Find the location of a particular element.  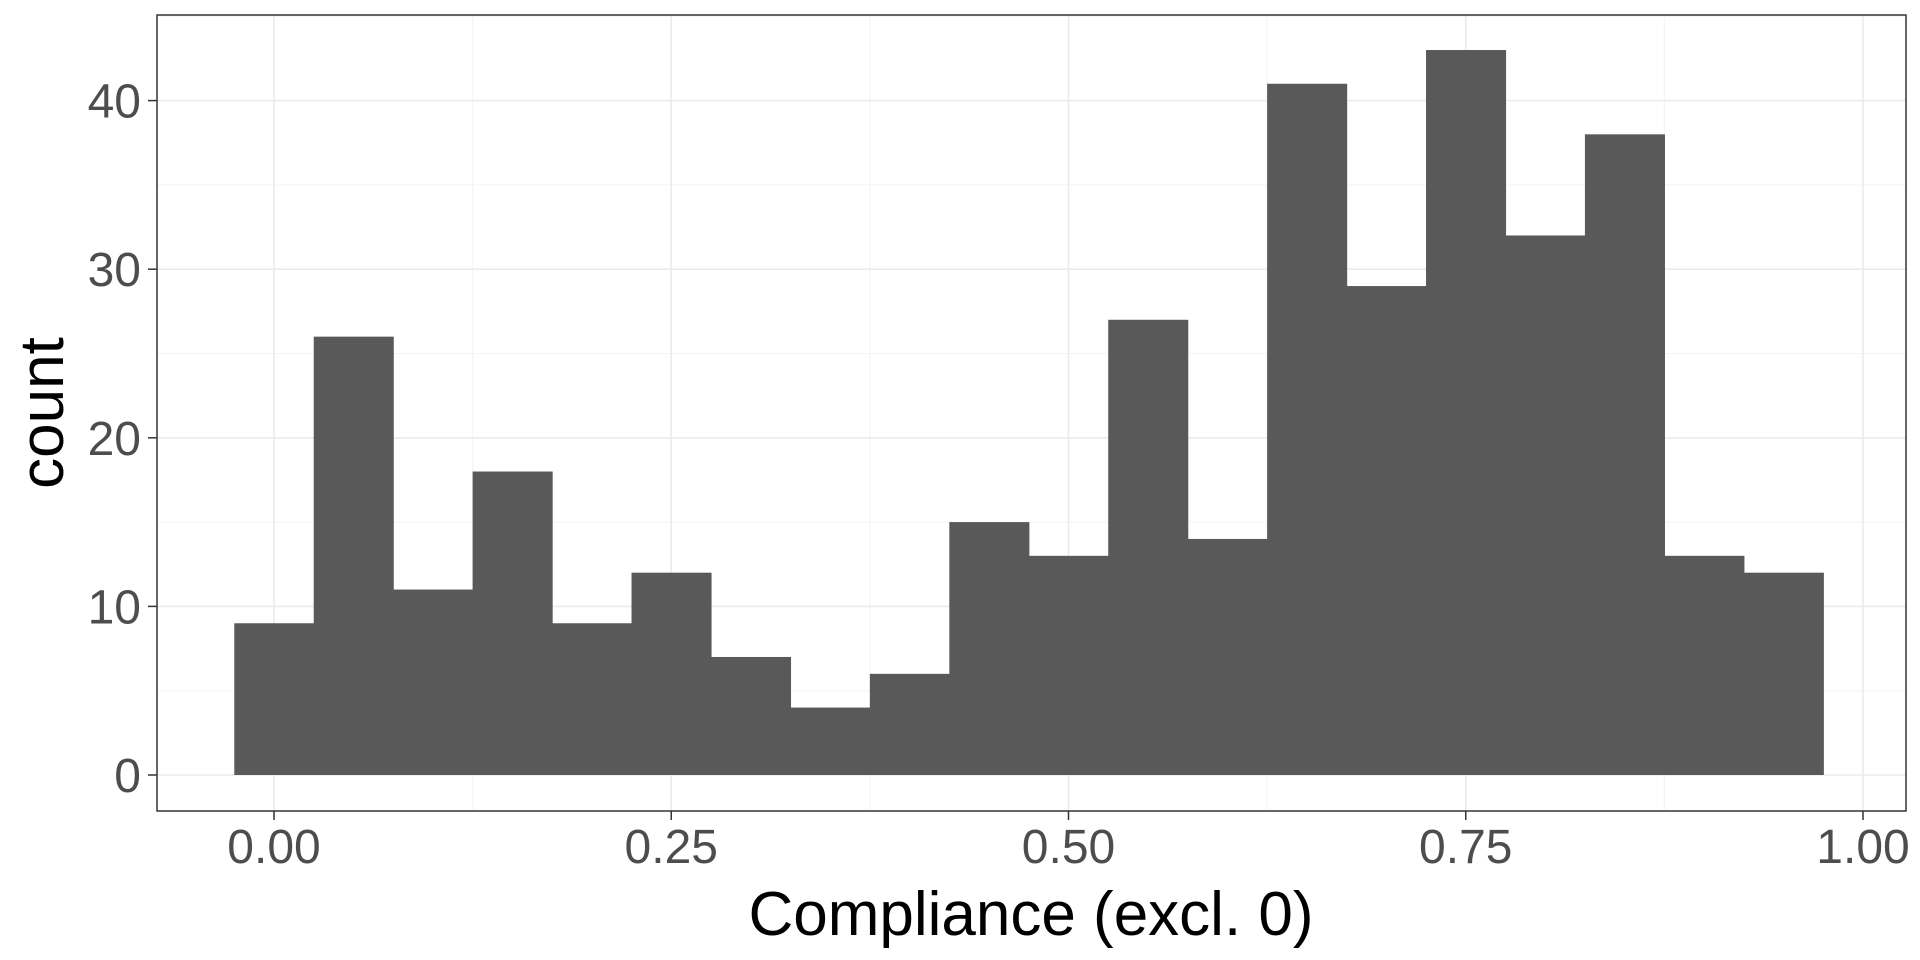

x-axis-title: Compliance (excl. 0) is located at coordinates (1030, 914).